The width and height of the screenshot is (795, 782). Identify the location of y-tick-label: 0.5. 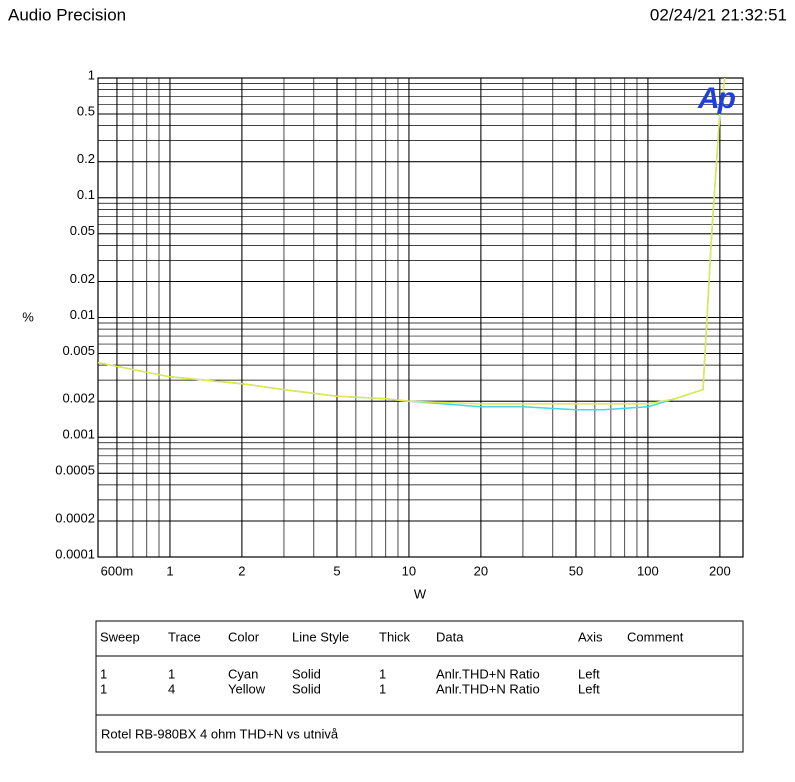
(86, 110).